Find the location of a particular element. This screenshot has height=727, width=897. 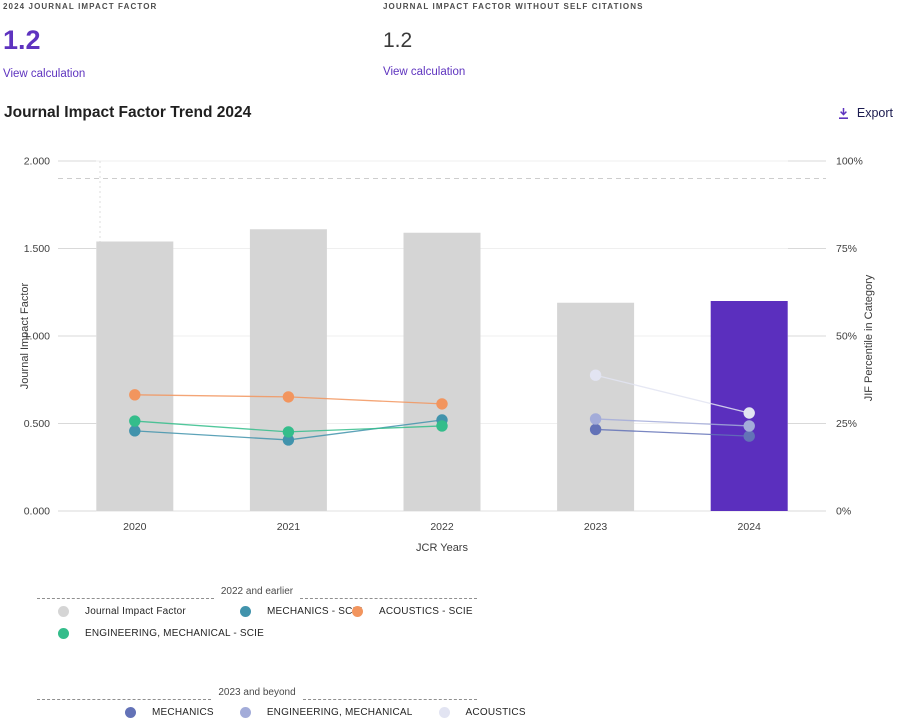

y-axis-tick-label: 2.000 is located at coordinates (37, 162).